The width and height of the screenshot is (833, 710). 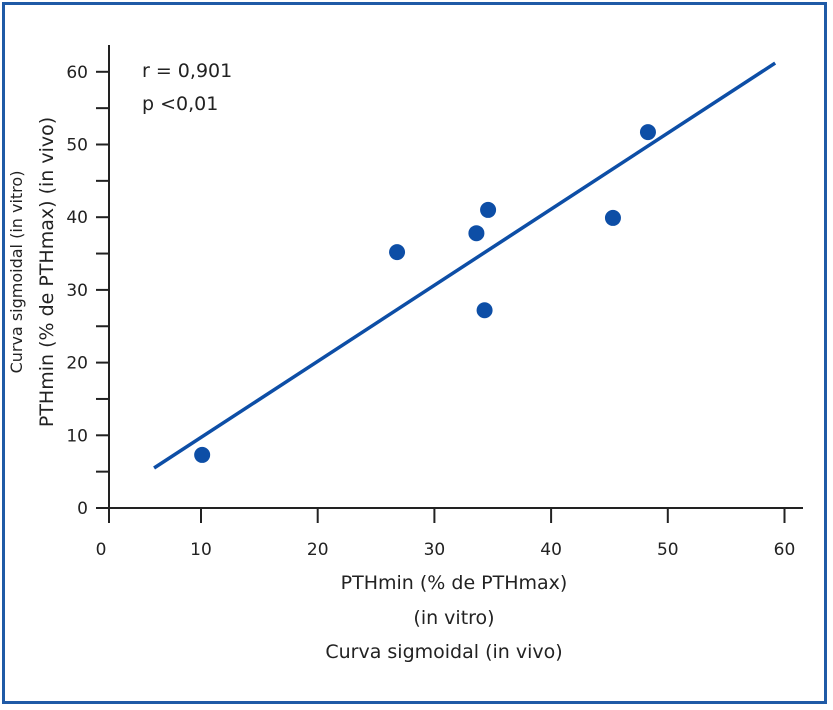 What do you see at coordinates (435, 550) in the screenshot?
I see `x-tick-label: 30` at bounding box center [435, 550].